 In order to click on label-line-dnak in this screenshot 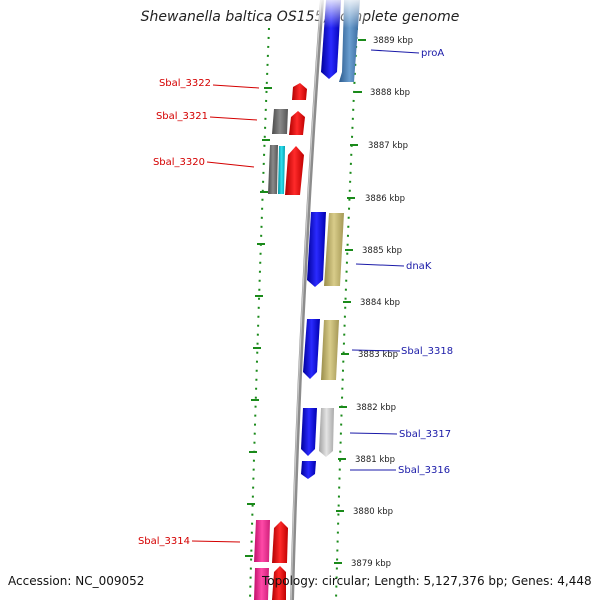, I will do `click(380, 265)`.